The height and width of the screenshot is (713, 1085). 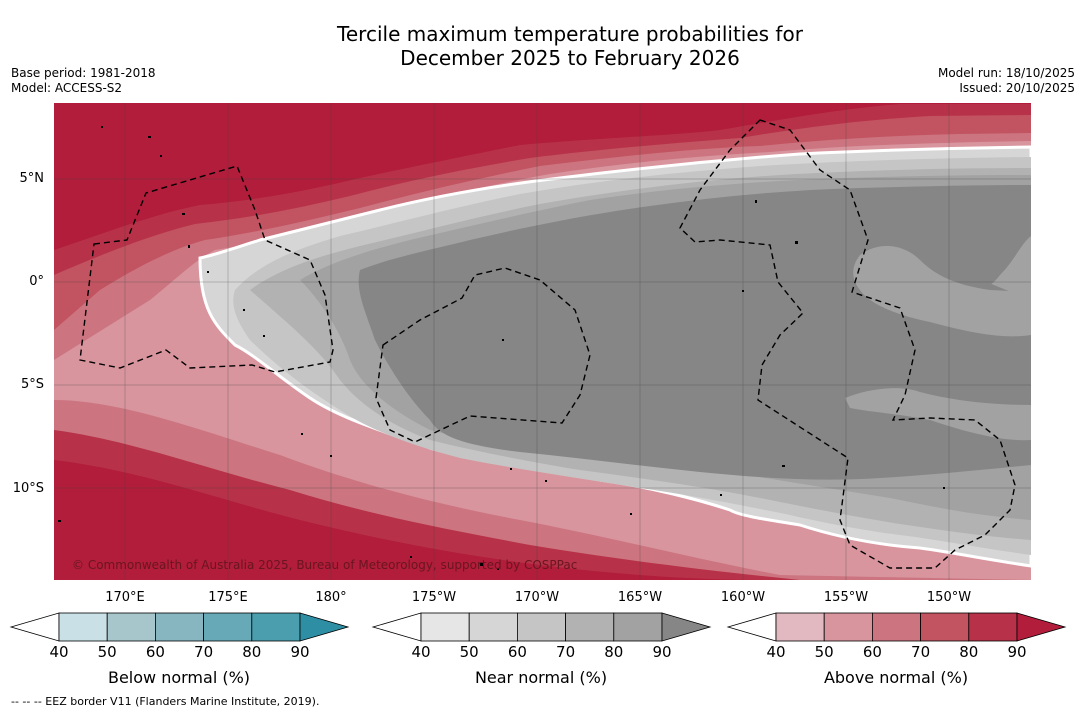 What do you see at coordinates (872, 652) in the screenshot?
I see `colorbar-above-tick: 60` at bounding box center [872, 652].